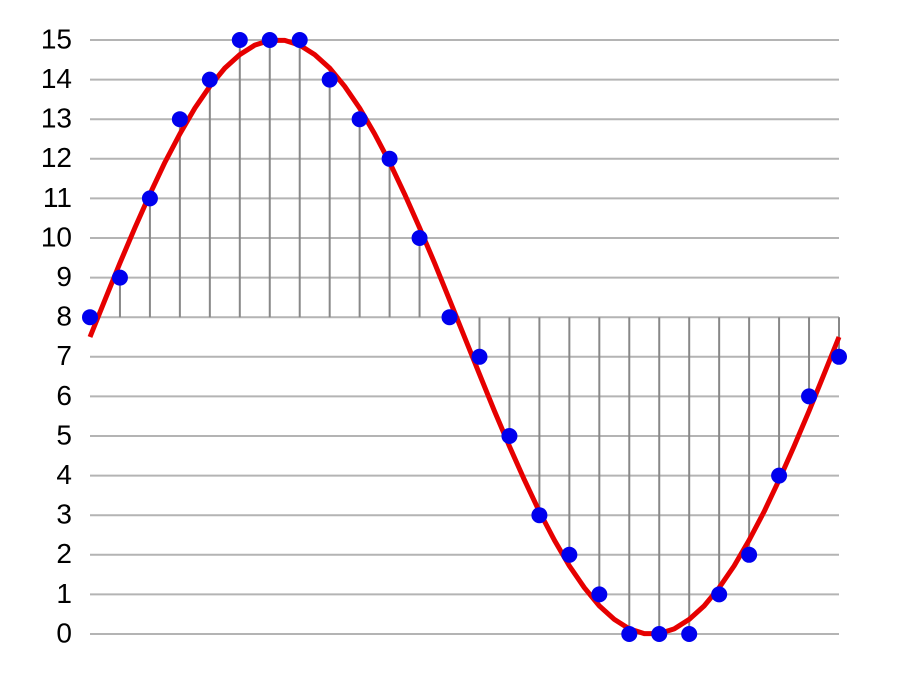  I want to click on y-tick-label: 9, so click(64, 276).